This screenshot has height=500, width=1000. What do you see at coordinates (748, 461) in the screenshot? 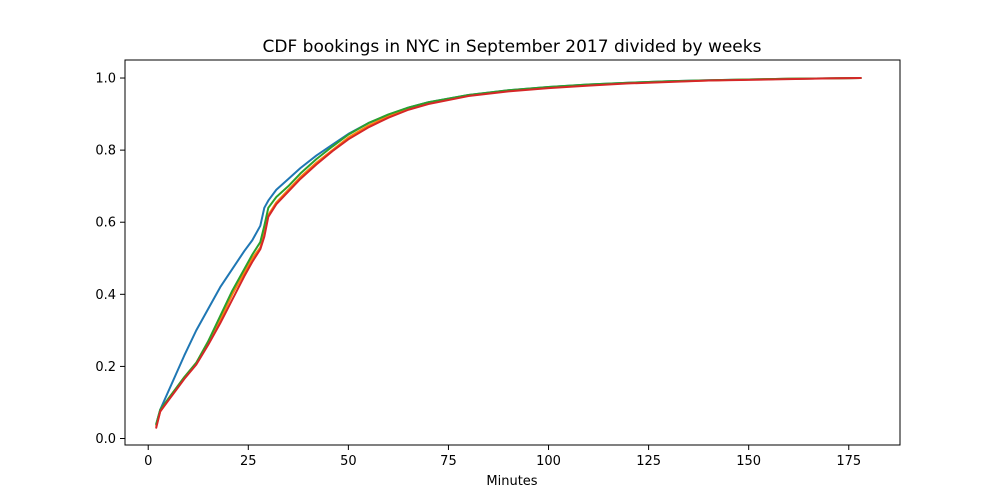
I see `x-tick-label: 150` at bounding box center [748, 461].